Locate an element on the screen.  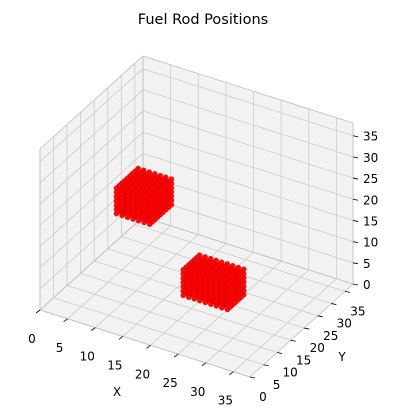
z-tick-label: 15 is located at coordinates (370, 221).